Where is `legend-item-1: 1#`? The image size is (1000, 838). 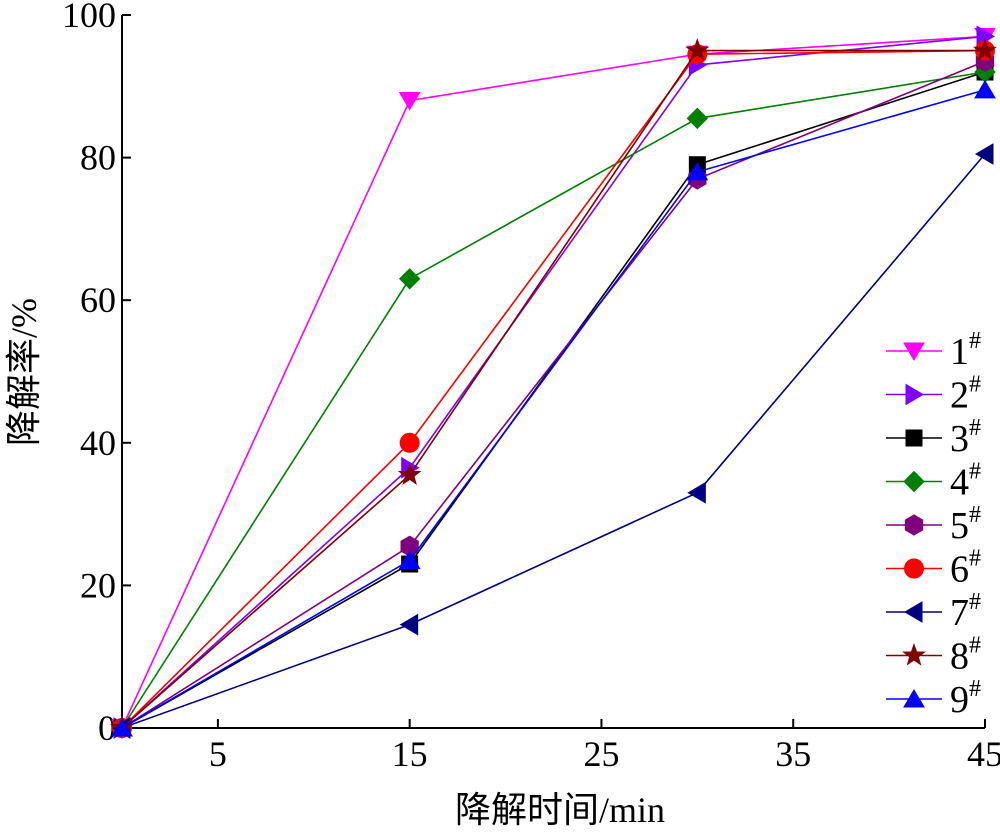 legend-item-1: 1# is located at coordinates (933, 350).